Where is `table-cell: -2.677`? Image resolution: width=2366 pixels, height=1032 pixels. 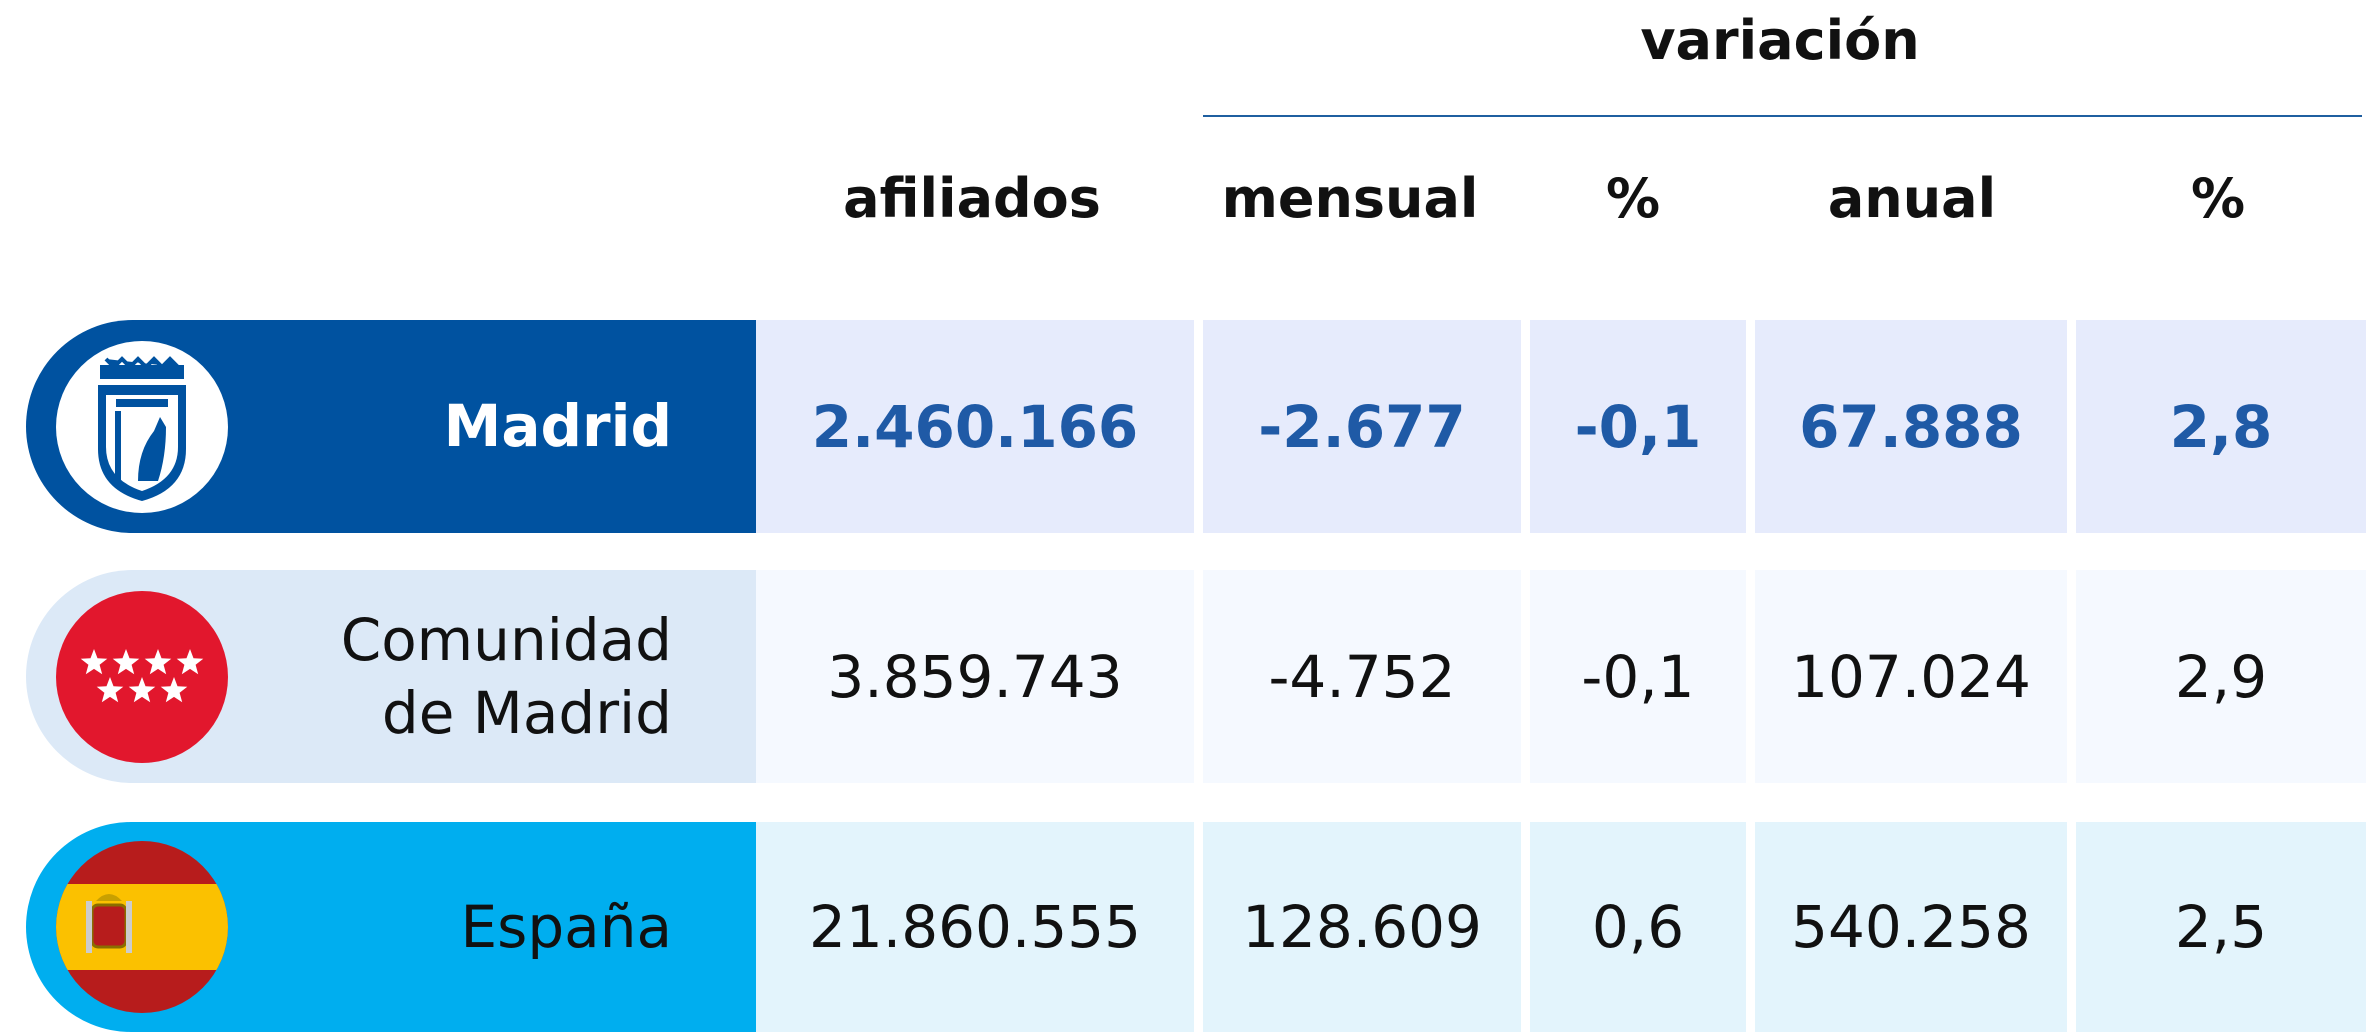
table-cell: -2.677 is located at coordinates (1362, 426).